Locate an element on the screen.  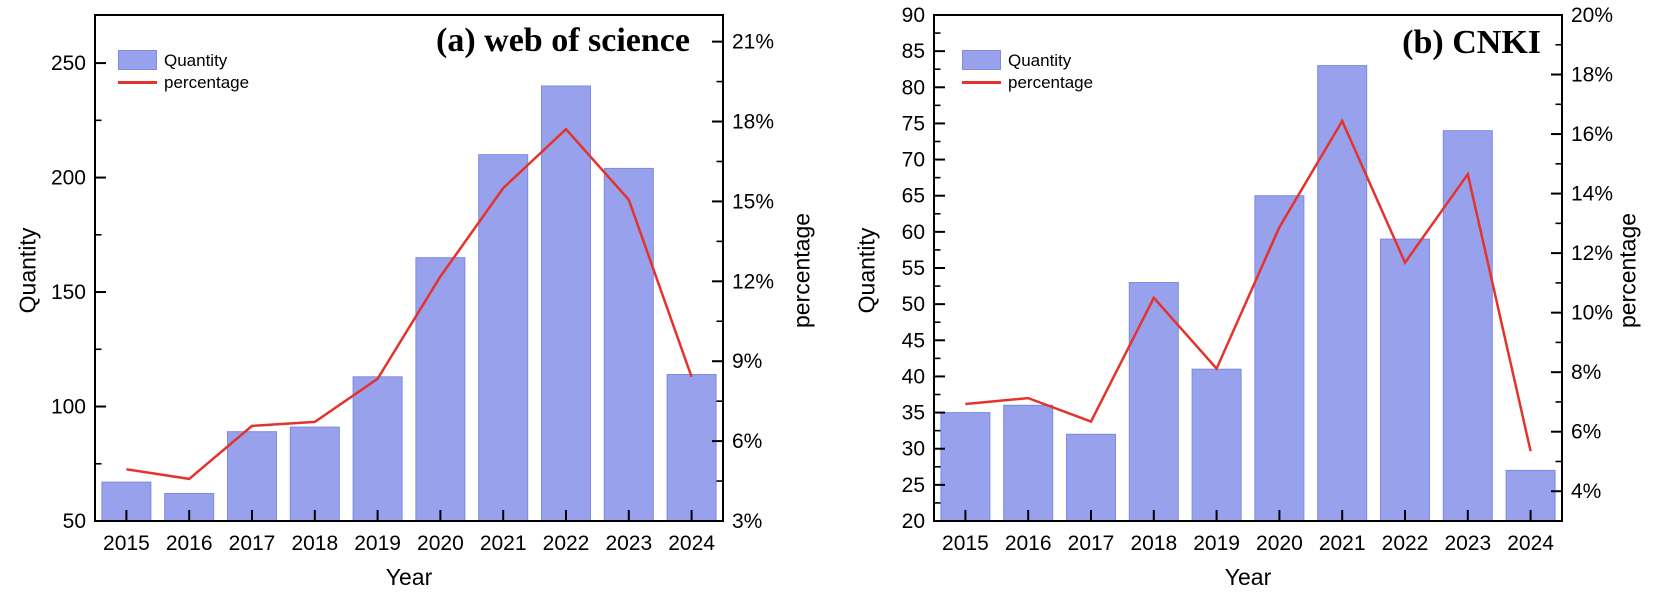
left-axis-tick-label: 45 is located at coordinates (913, 340).